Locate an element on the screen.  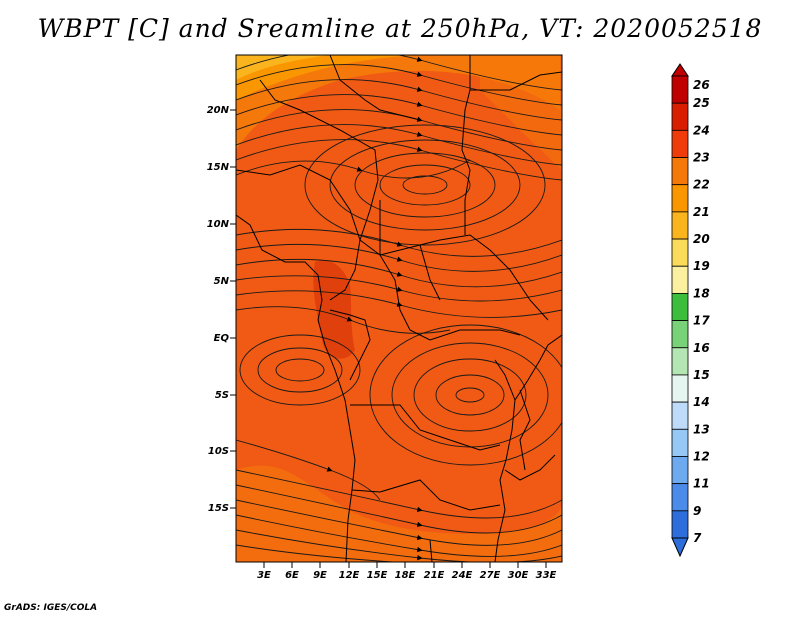
streamlines-south-band is located at coordinates (399, 500).